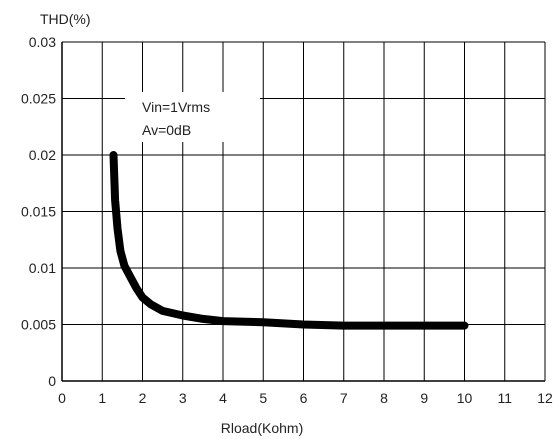 Image resolution: width=560 pixels, height=439 pixels. I want to click on annotation-background, so click(192, 117).